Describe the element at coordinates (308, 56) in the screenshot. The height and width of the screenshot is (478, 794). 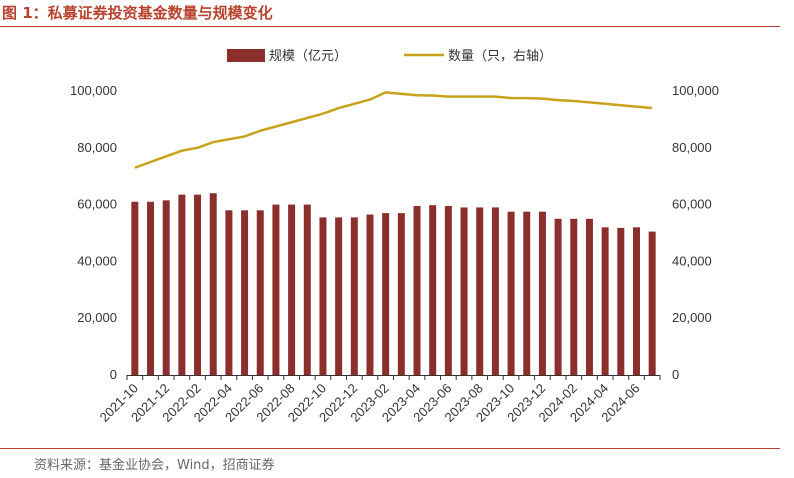
I see `legend-bar-label: 规模（亿元）` at that location.